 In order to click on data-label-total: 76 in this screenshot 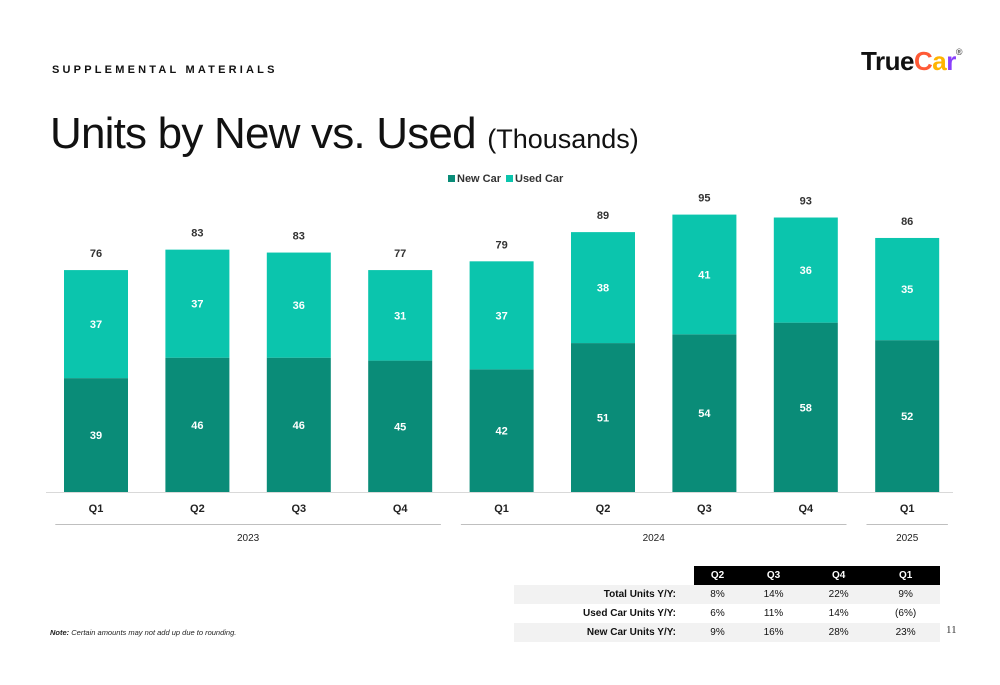, I will do `click(96, 254)`.